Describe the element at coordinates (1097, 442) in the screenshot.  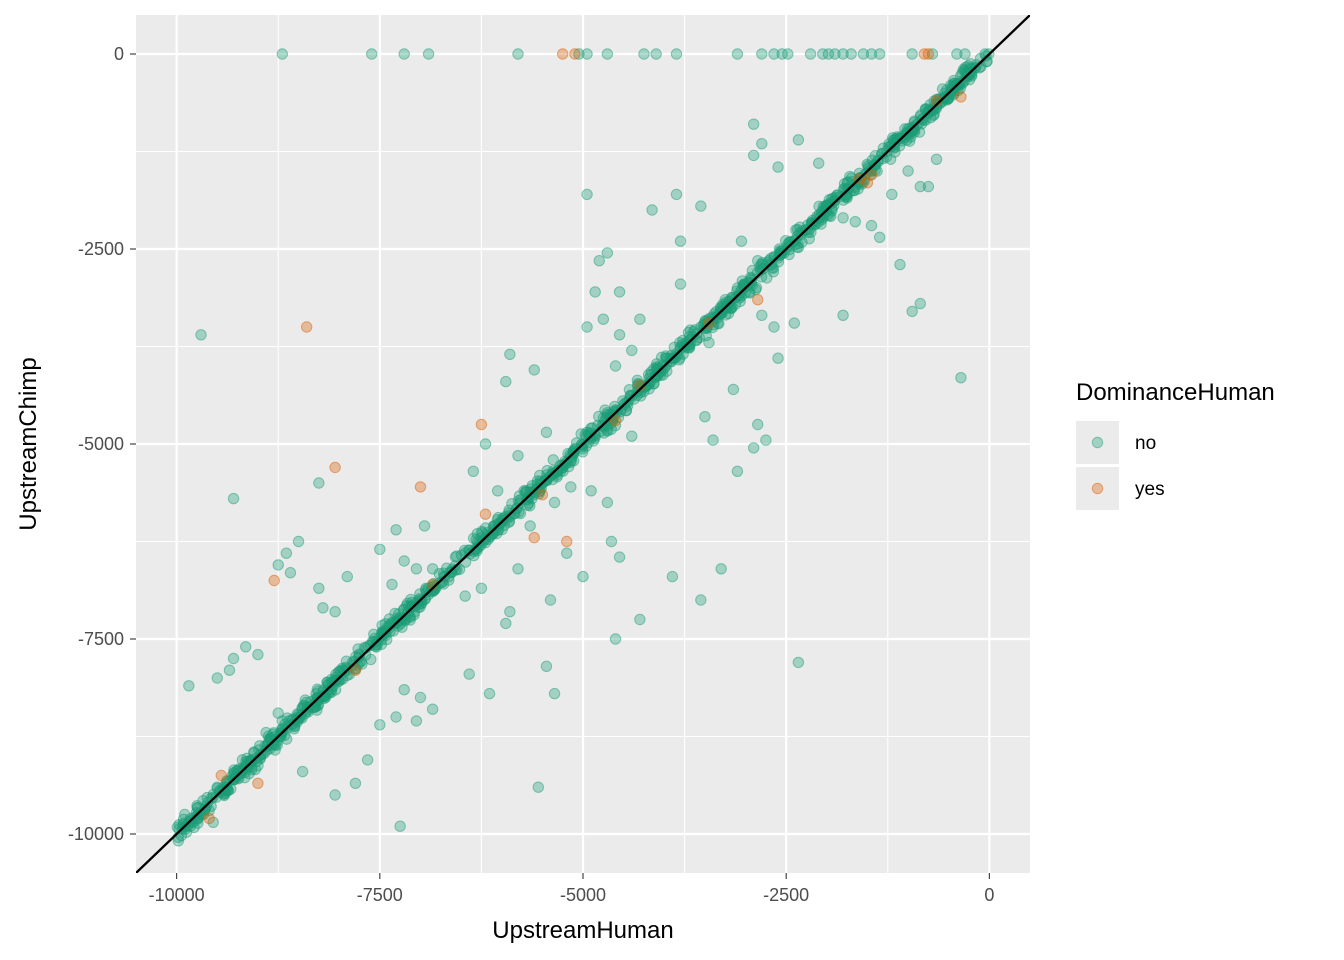
I see `legend-key-no` at that location.